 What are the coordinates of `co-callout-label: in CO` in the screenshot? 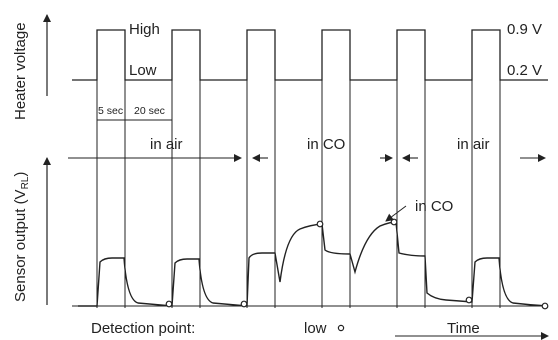 It's located at (434, 206).